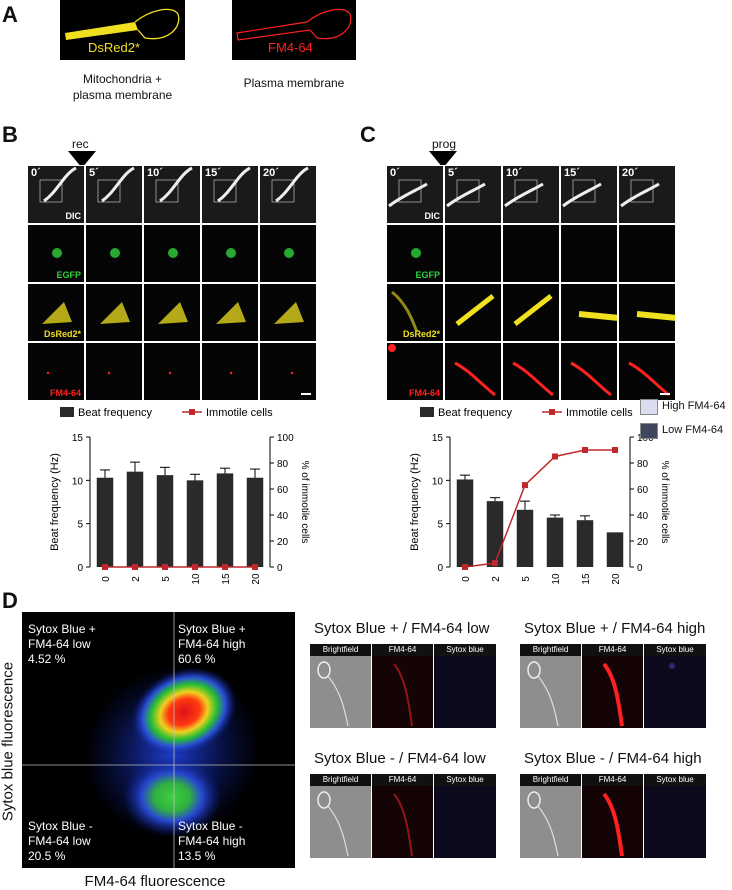 Image resolution: width=732 pixels, height=890 pixels. I want to click on flow-legend-low: Low FM4-64, so click(686, 433).